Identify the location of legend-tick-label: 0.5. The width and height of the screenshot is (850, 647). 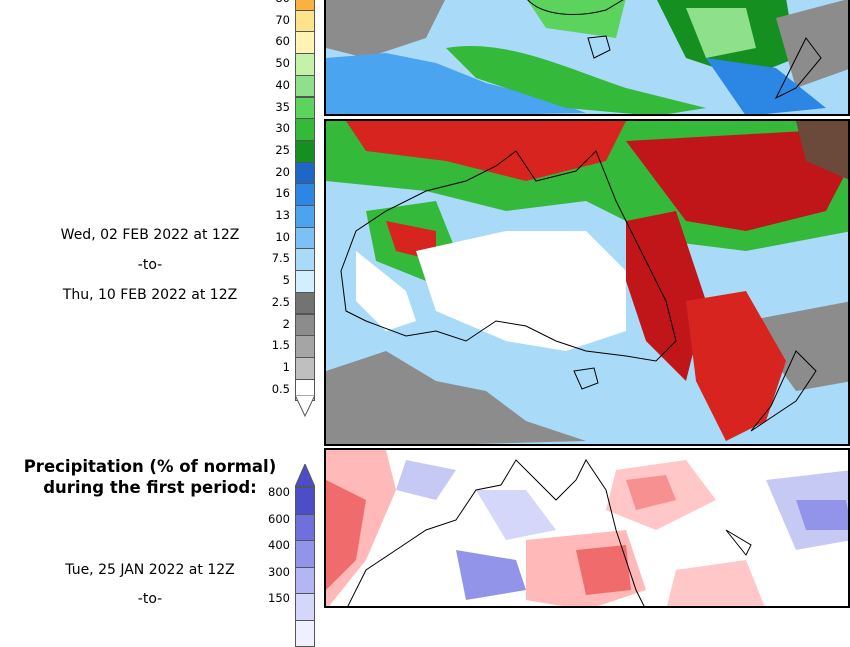
(270, 389).